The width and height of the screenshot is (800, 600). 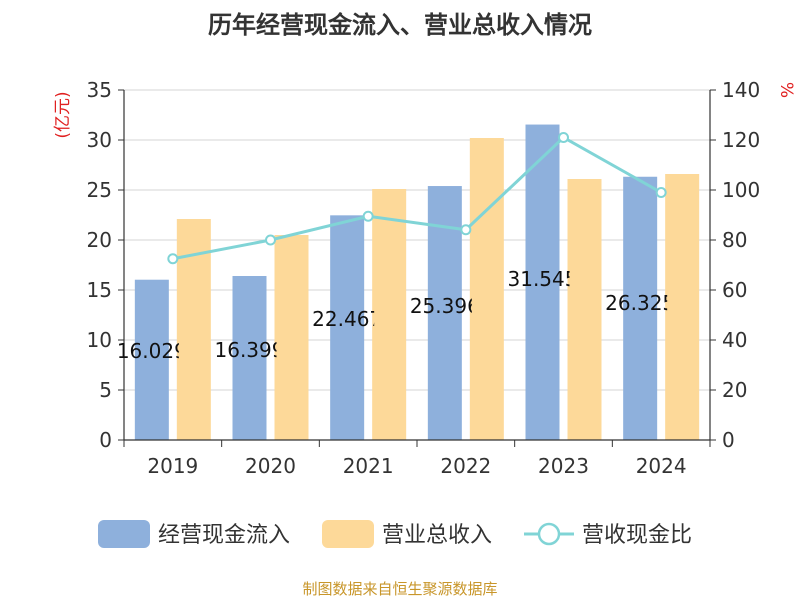 What do you see at coordinates (348, 534) in the screenshot?
I see `legend-swatch-total-revenue` at bounding box center [348, 534].